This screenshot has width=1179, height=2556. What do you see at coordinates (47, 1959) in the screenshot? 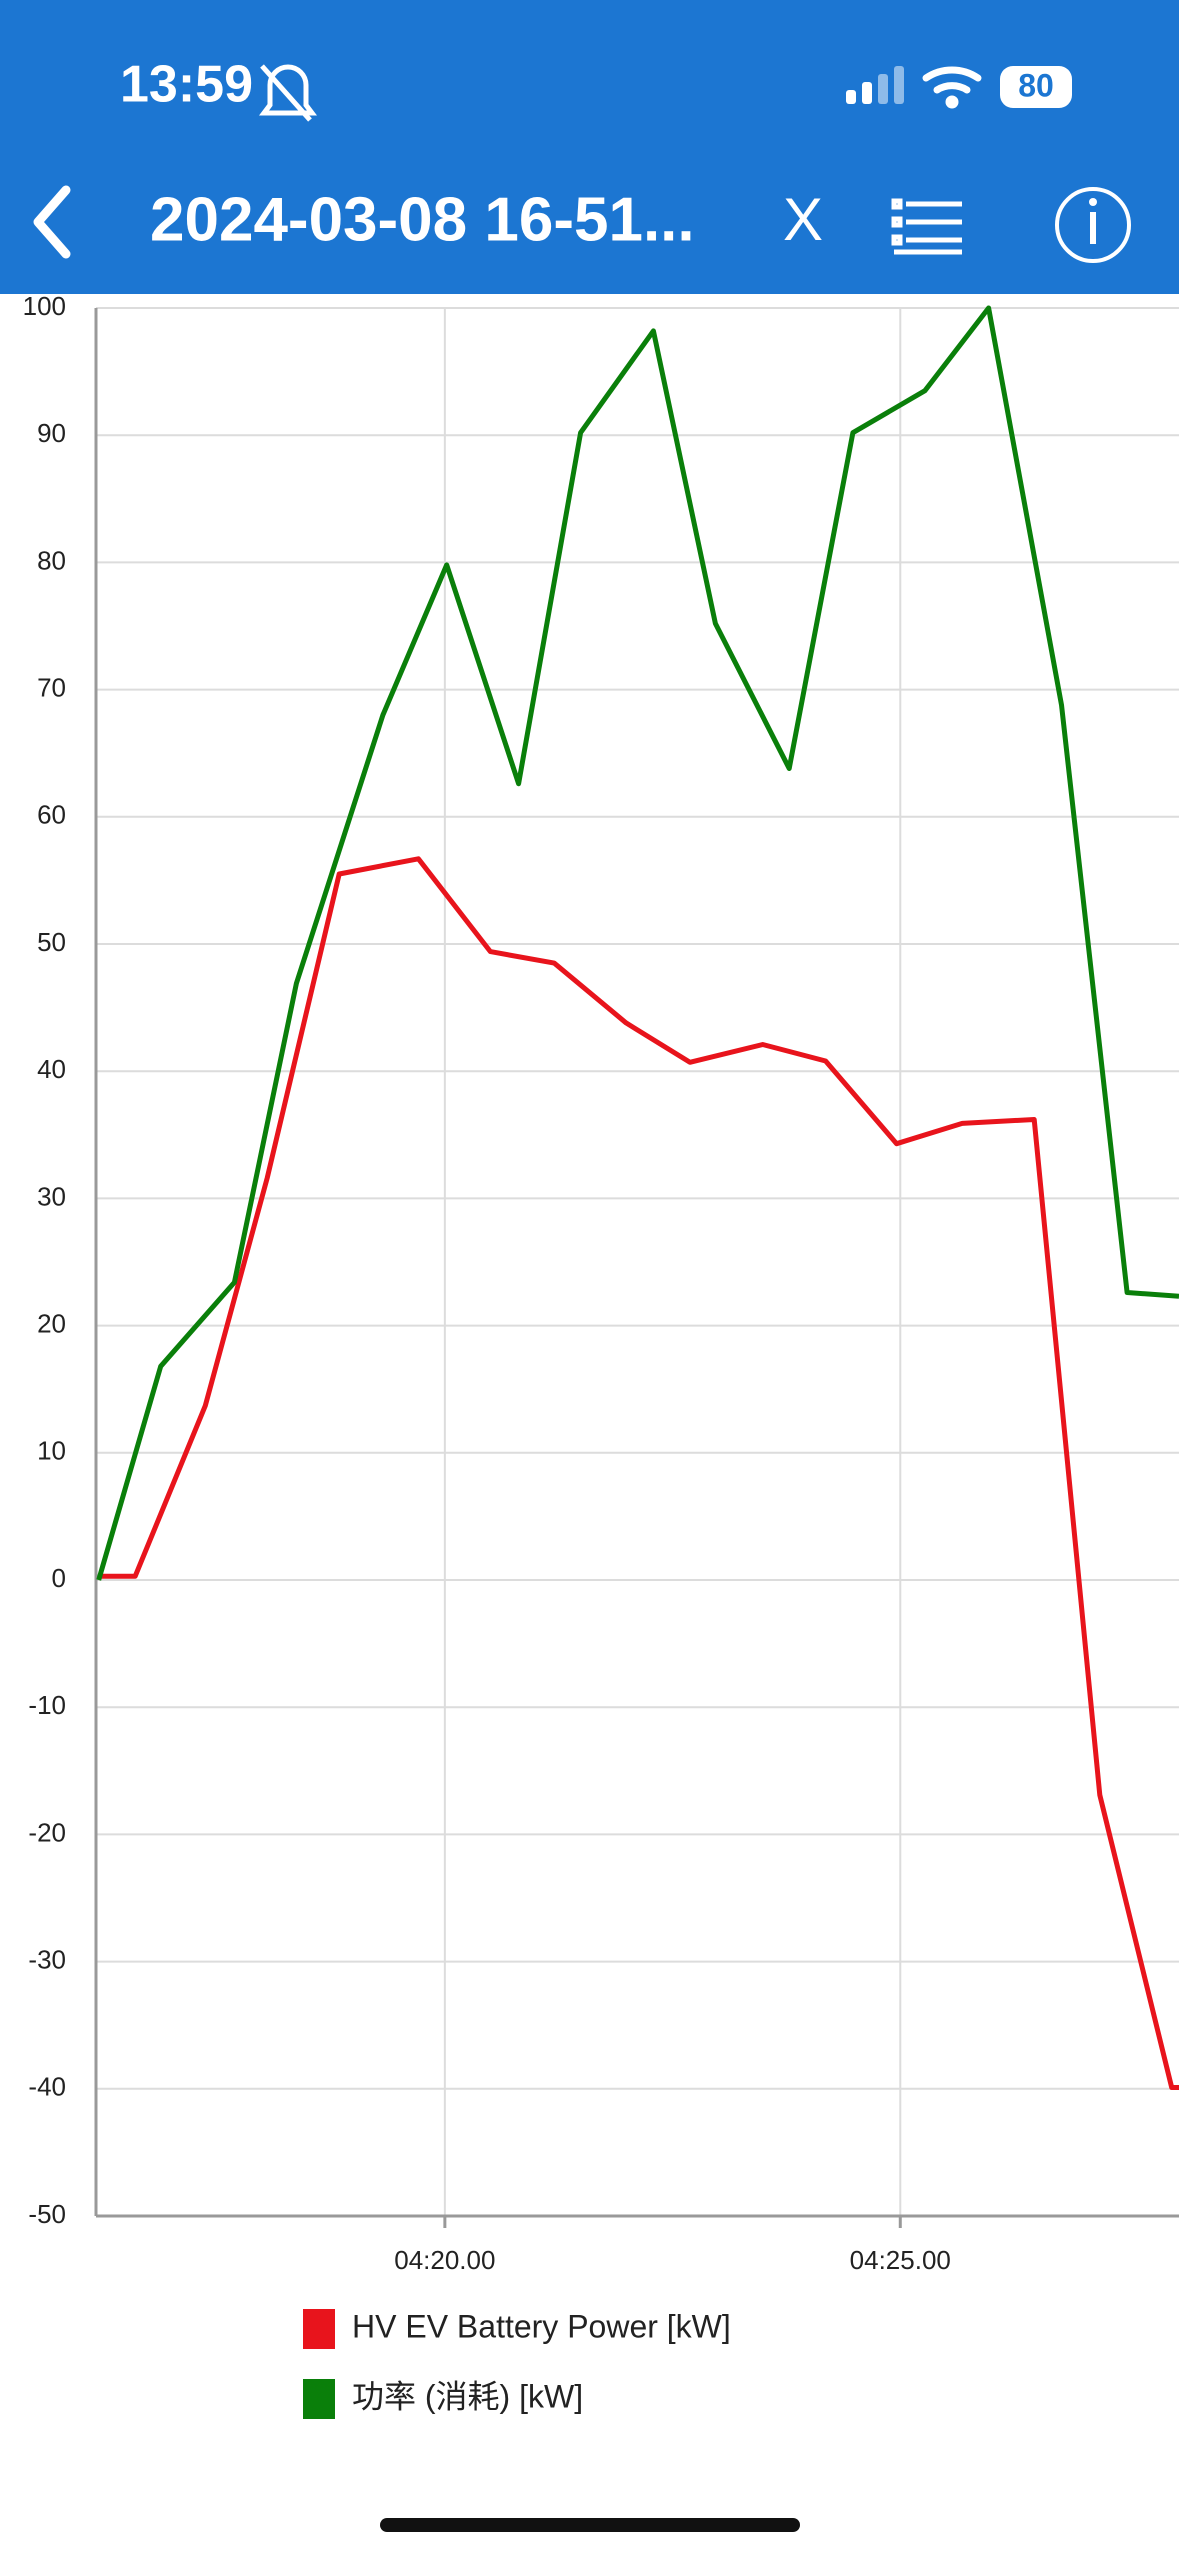
I see `y-tick-label: -30` at bounding box center [47, 1959].